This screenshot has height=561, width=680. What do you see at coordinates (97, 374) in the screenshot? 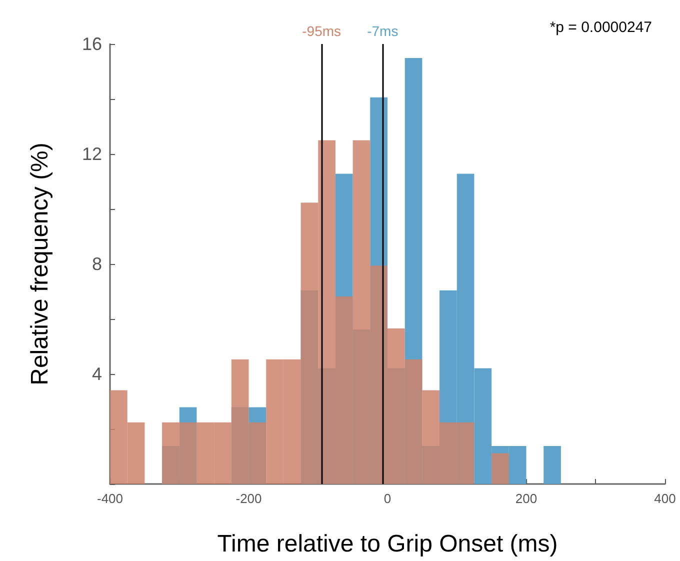
I see `y-tick-label: 4` at bounding box center [97, 374].